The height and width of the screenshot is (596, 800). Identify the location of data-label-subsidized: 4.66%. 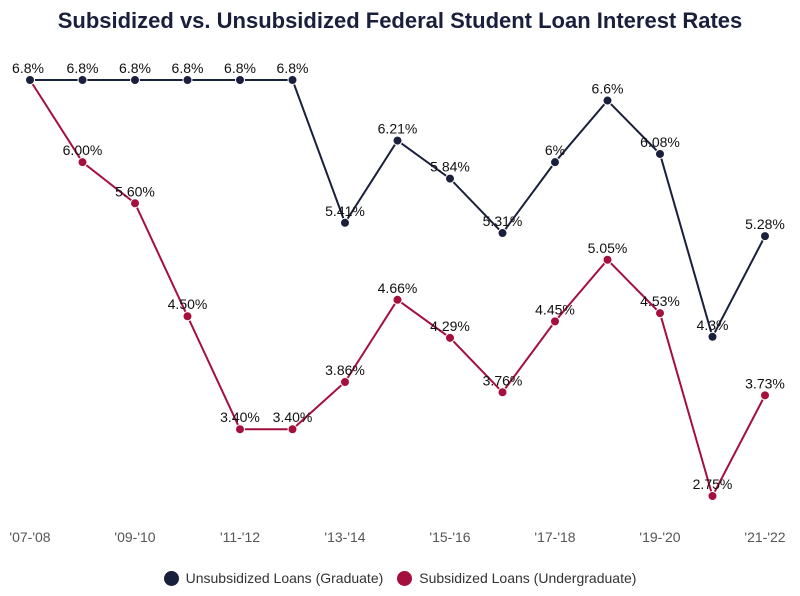
(398, 288).